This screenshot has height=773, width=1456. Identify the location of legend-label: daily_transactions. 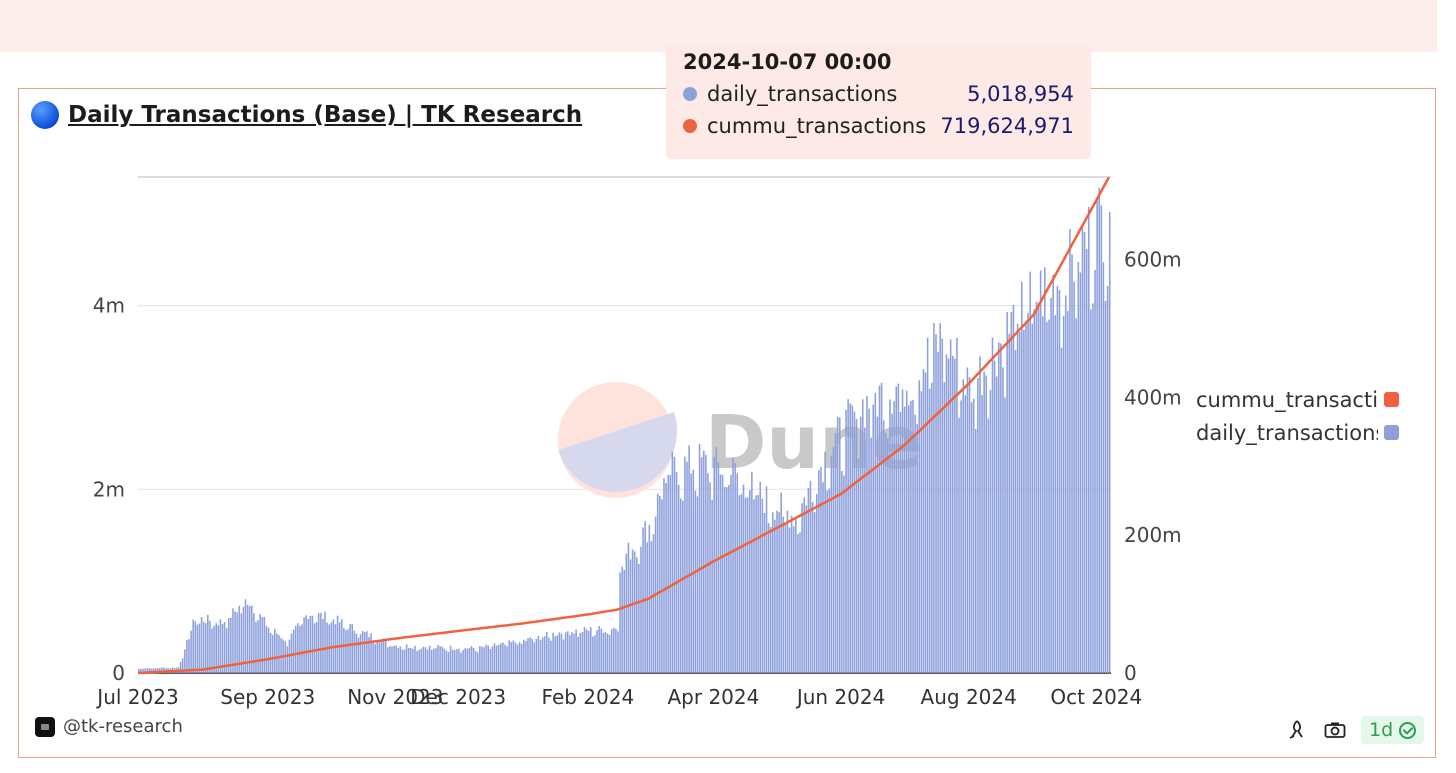
(1287, 432).